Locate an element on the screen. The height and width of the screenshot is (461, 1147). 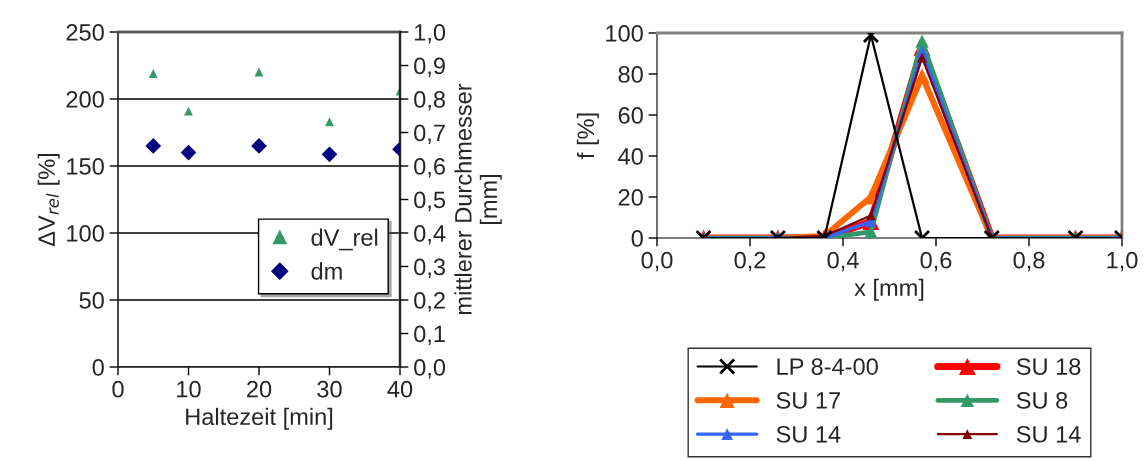
y-axis-title: f [%] is located at coordinates (587, 136).